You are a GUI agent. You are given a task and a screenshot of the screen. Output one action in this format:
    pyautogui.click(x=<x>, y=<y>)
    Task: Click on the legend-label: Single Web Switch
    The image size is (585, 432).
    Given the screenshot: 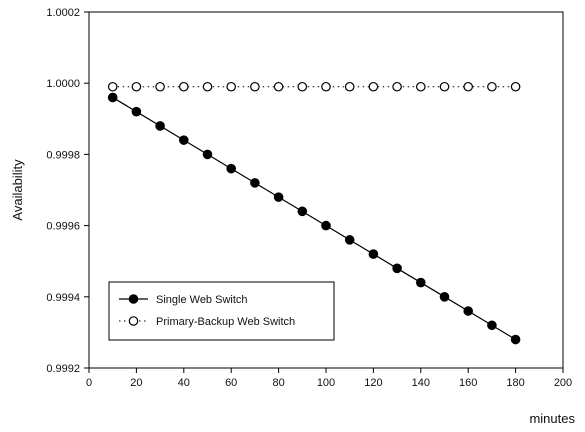 What is the action you would take?
    pyautogui.click(x=202, y=300)
    